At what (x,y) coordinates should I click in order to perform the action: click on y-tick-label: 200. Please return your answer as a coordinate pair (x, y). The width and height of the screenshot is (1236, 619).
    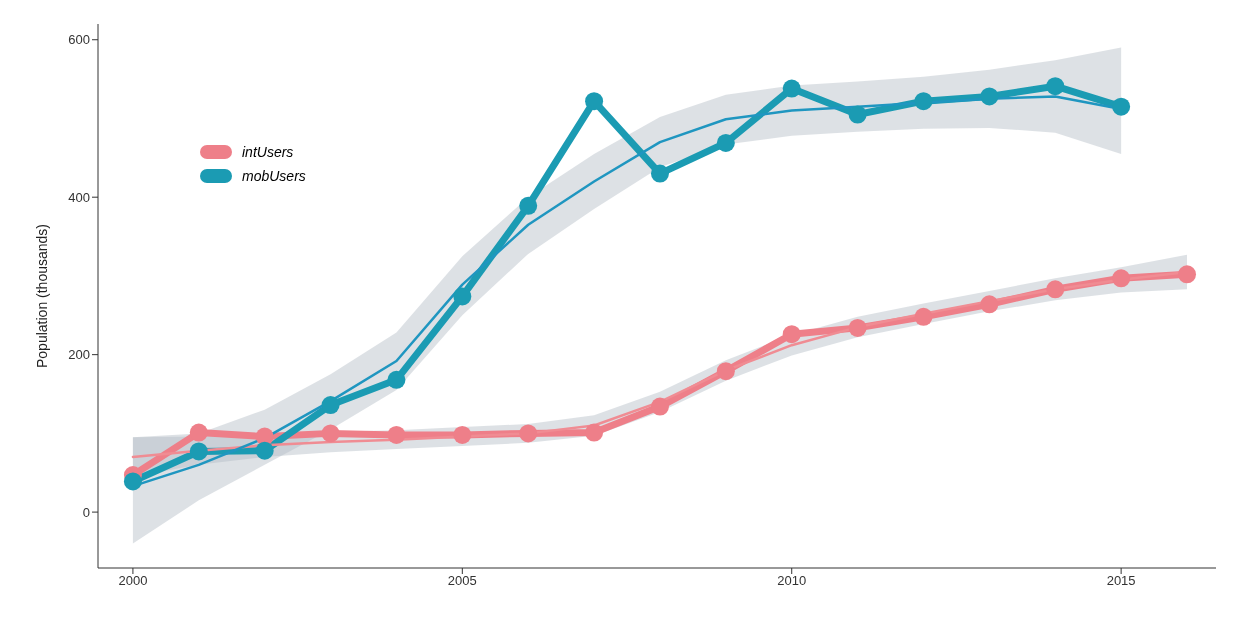
    Looking at the image, I should click on (79, 355).